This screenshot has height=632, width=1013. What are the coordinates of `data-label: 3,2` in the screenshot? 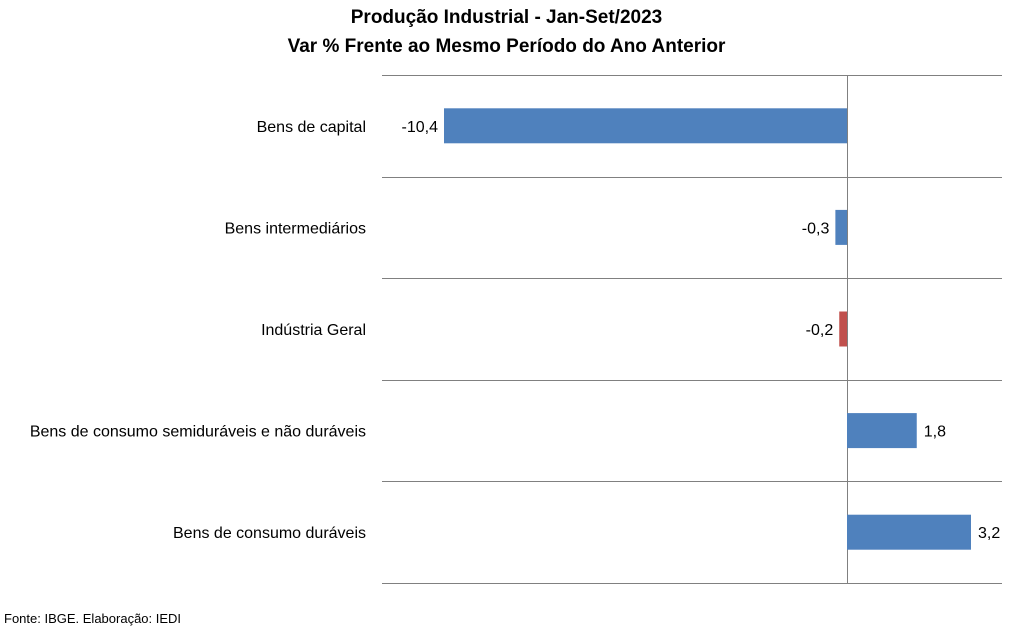 It's located at (989, 533).